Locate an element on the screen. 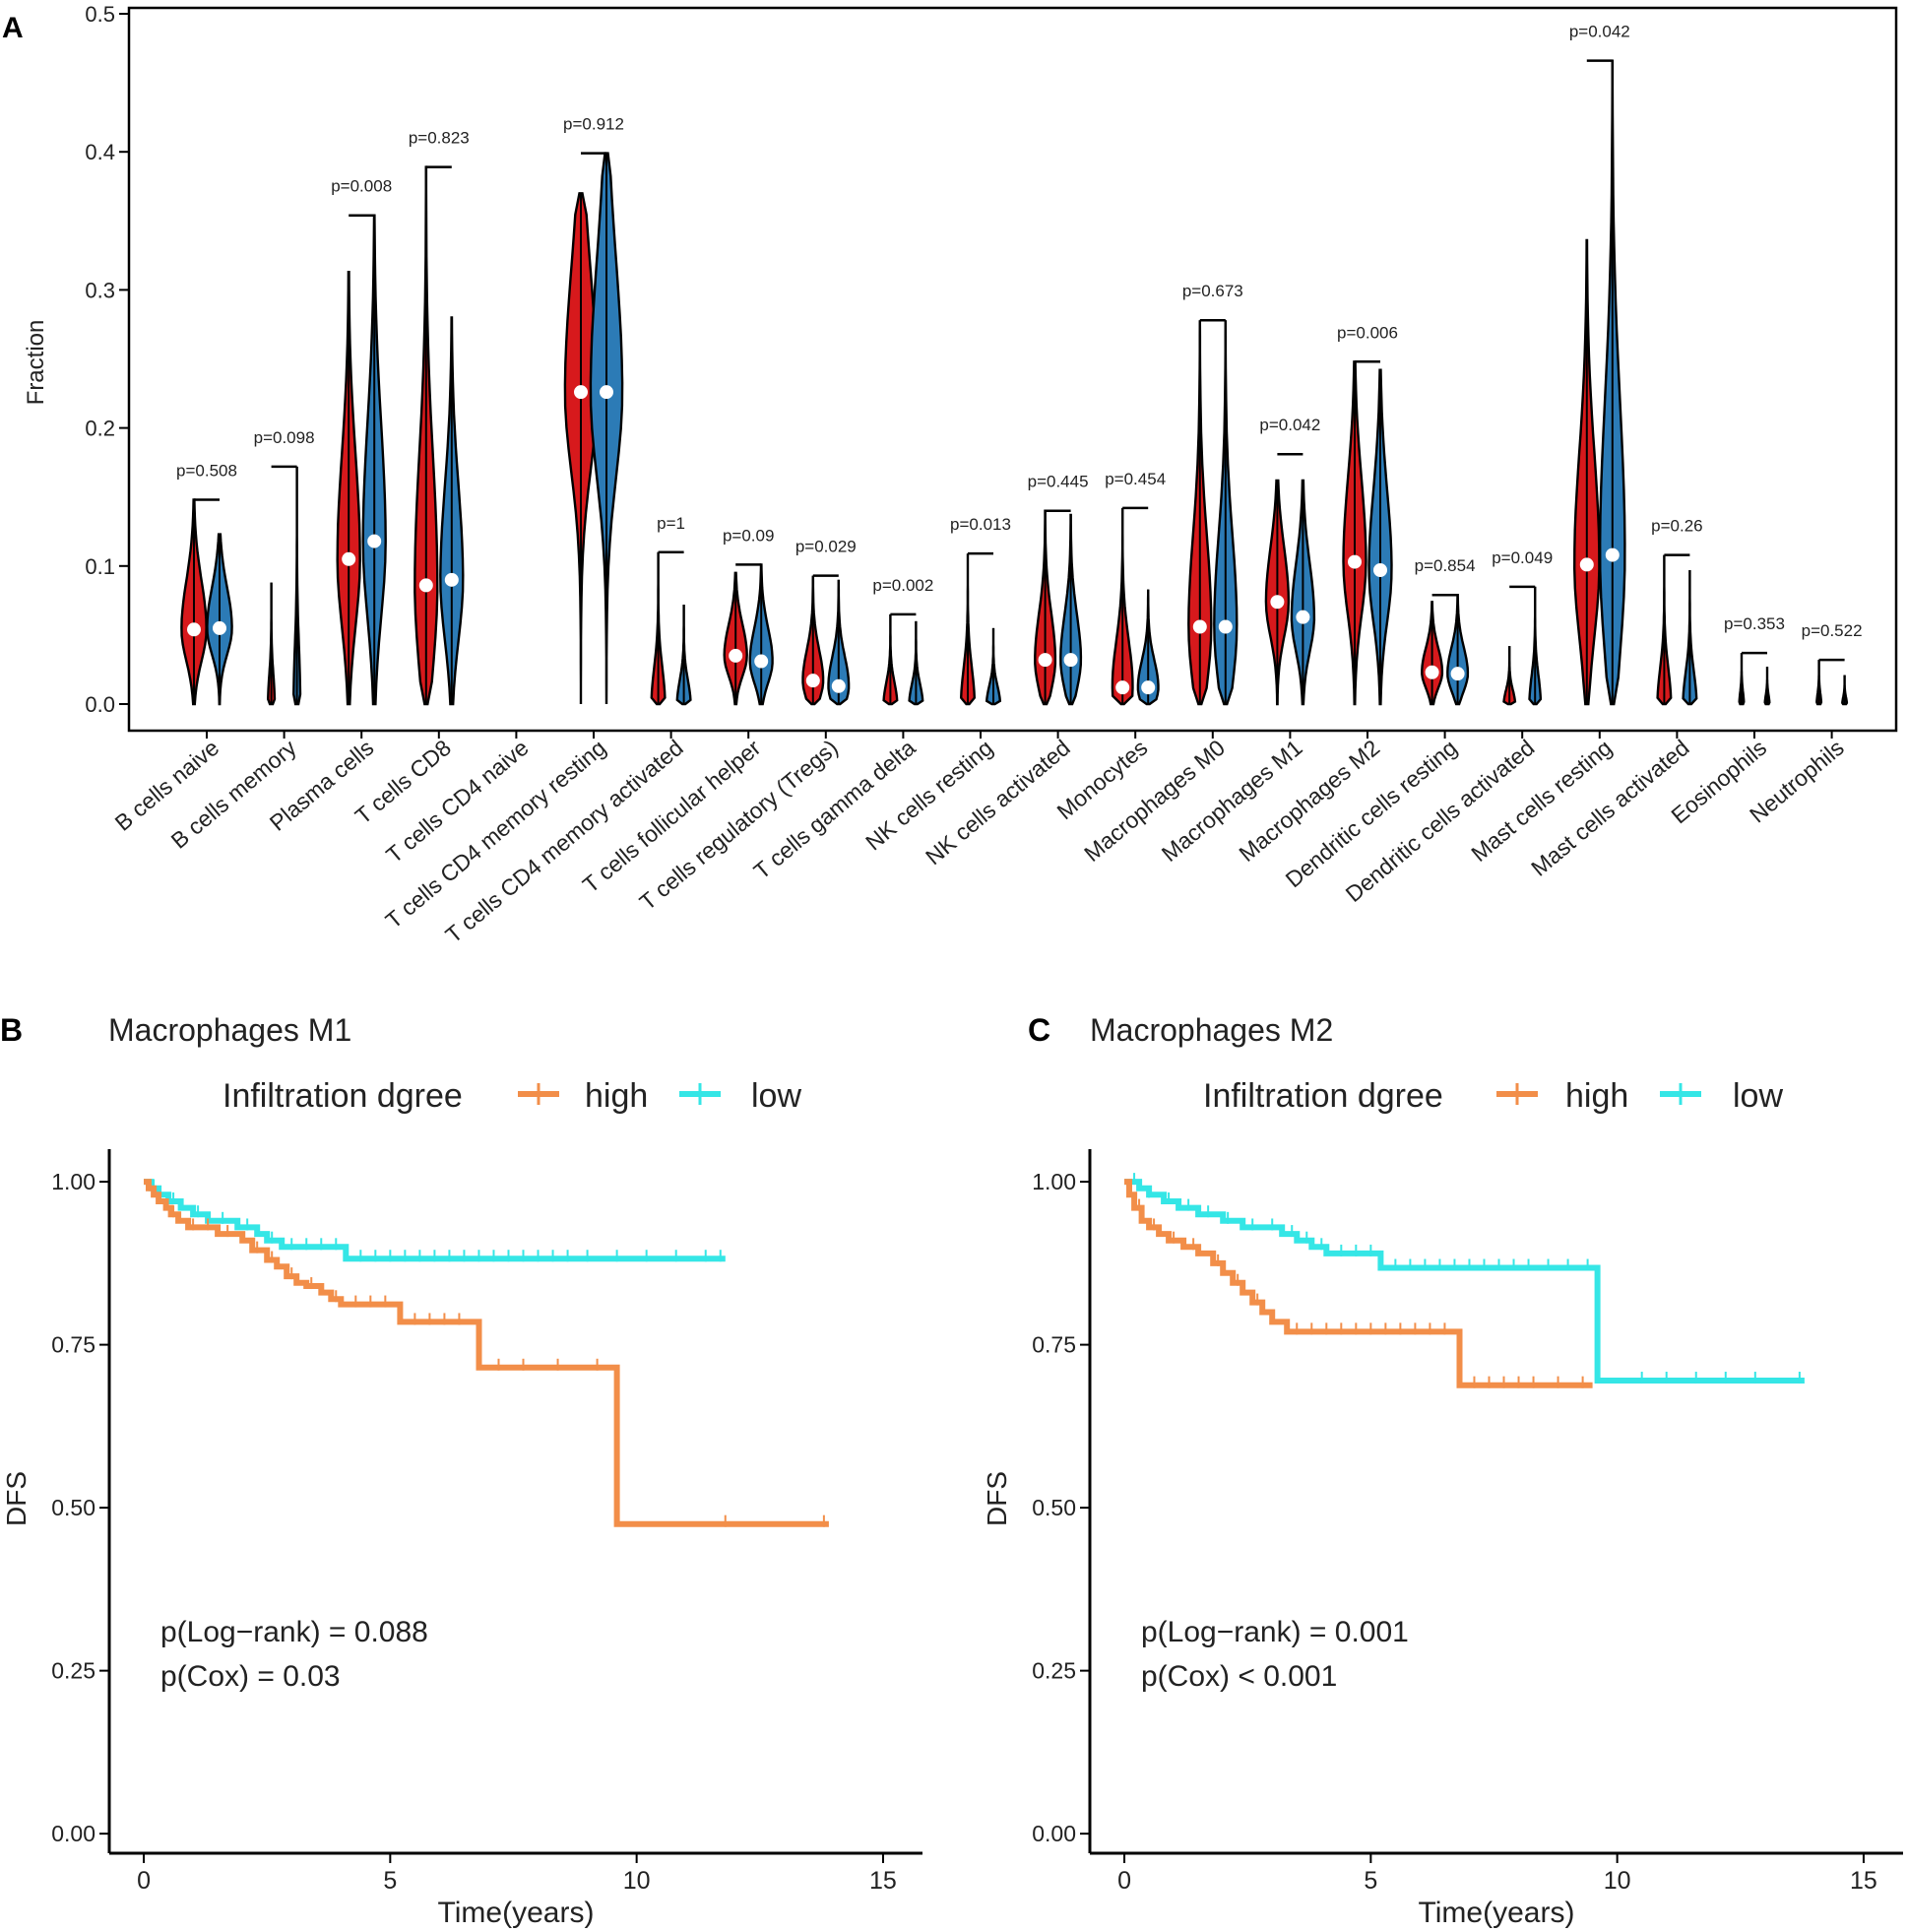 The height and width of the screenshot is (1932, 1907). km-ytick-label: 0.25 is located at coordinates (1054, 1671).